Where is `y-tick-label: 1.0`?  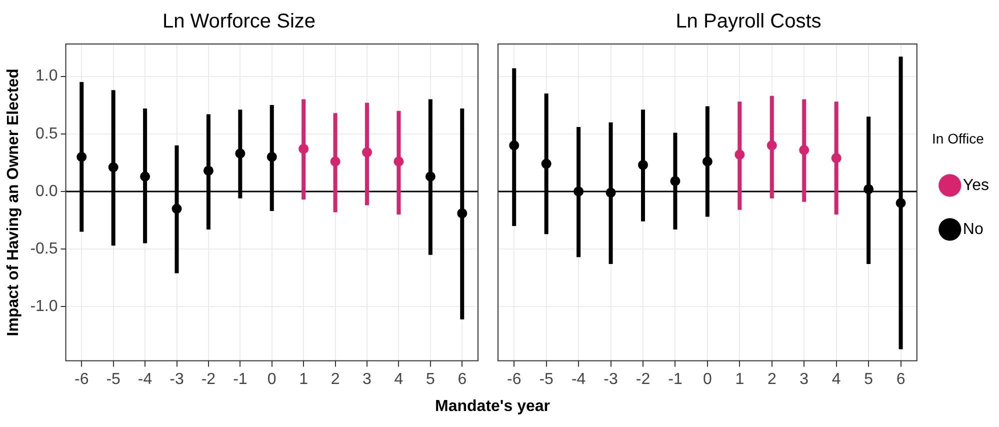
y-tick-label: 1.0 is located at coordinates (47, 76).